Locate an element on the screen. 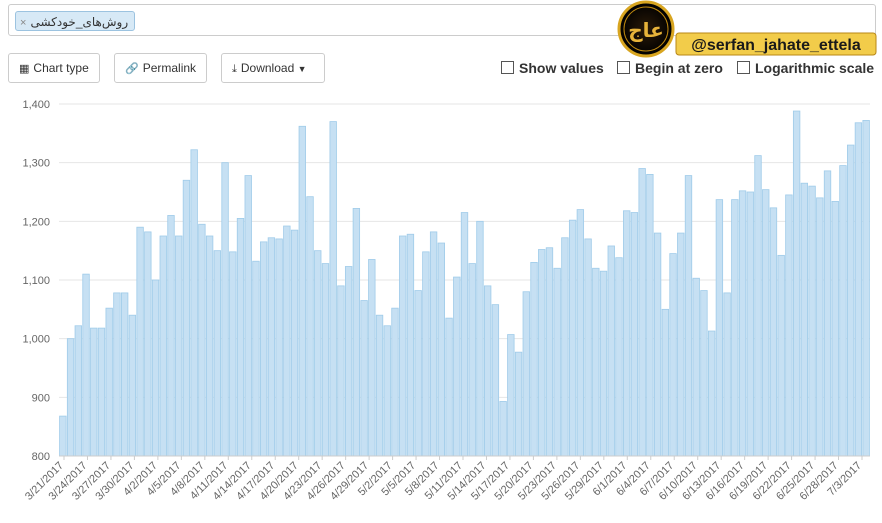 This screenshot has width=882, height=523. chart-type-button: ▦ Chart type is located at coordinates (54, 68).